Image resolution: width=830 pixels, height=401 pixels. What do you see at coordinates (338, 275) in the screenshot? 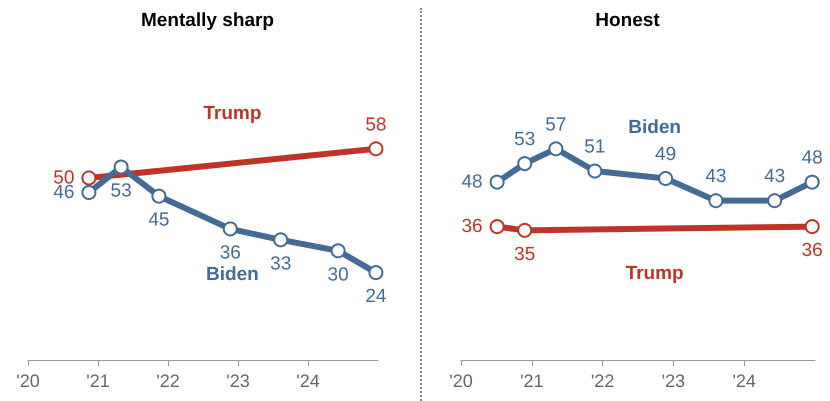
I see `data-label: 30` at bounding box center [338, 275].